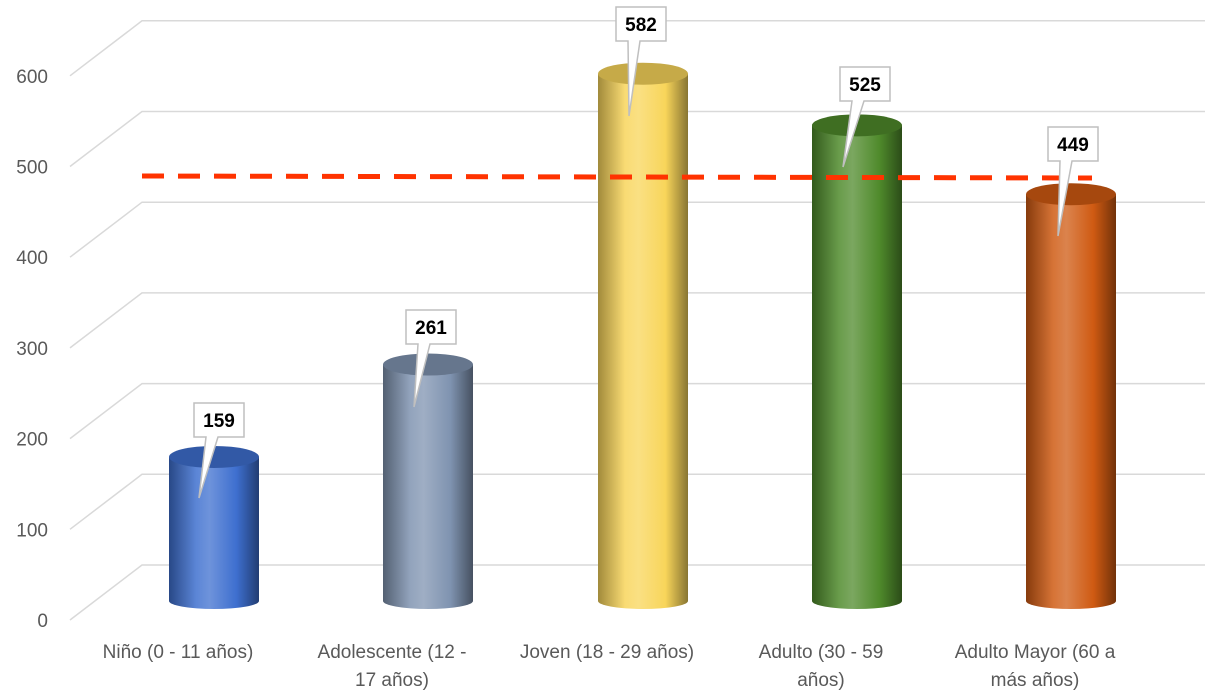  I want to click on y-tick-label: 200, so click(32, 440).